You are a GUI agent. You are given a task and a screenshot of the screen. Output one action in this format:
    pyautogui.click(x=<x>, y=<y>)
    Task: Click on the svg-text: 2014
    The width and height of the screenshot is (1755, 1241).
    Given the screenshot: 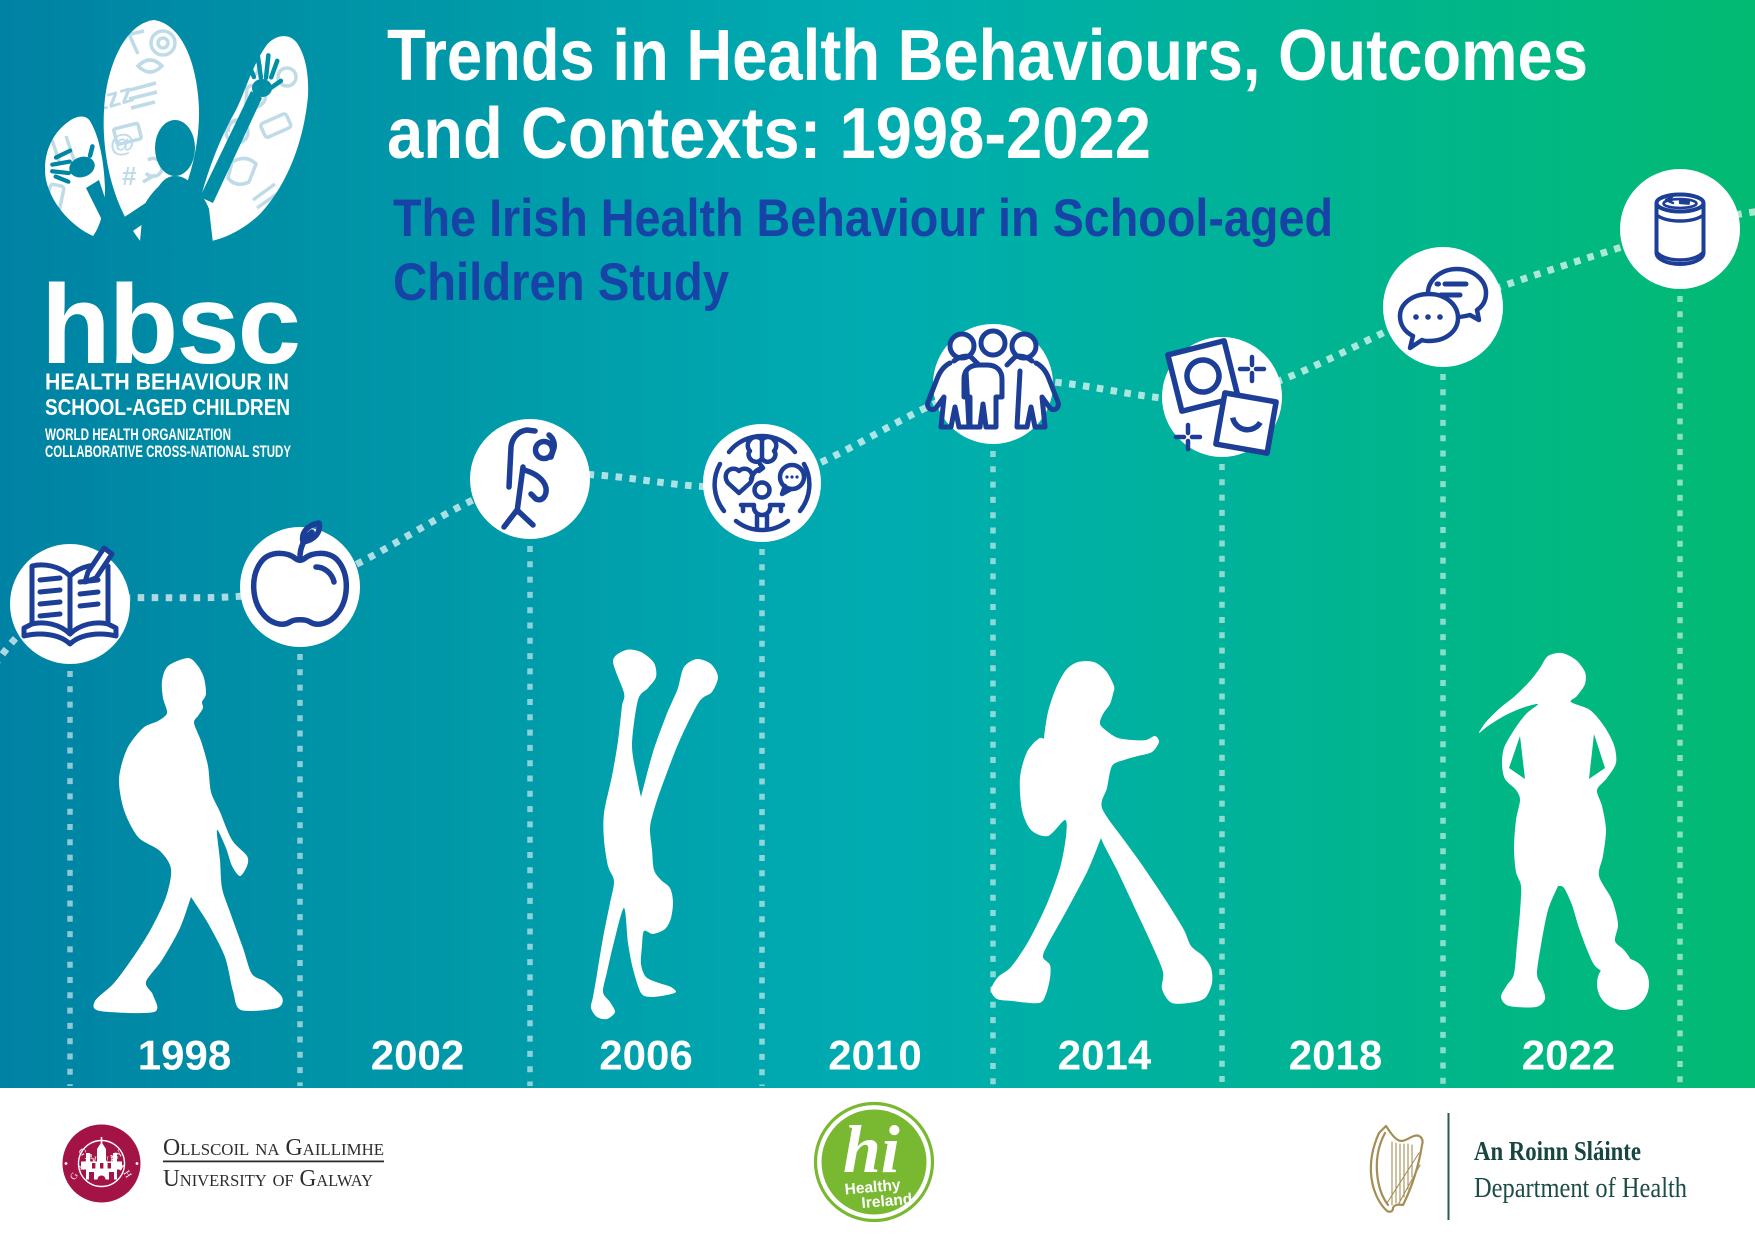 What is the action you would take?
    pyautogui.click(x=1105, y=1055)
    